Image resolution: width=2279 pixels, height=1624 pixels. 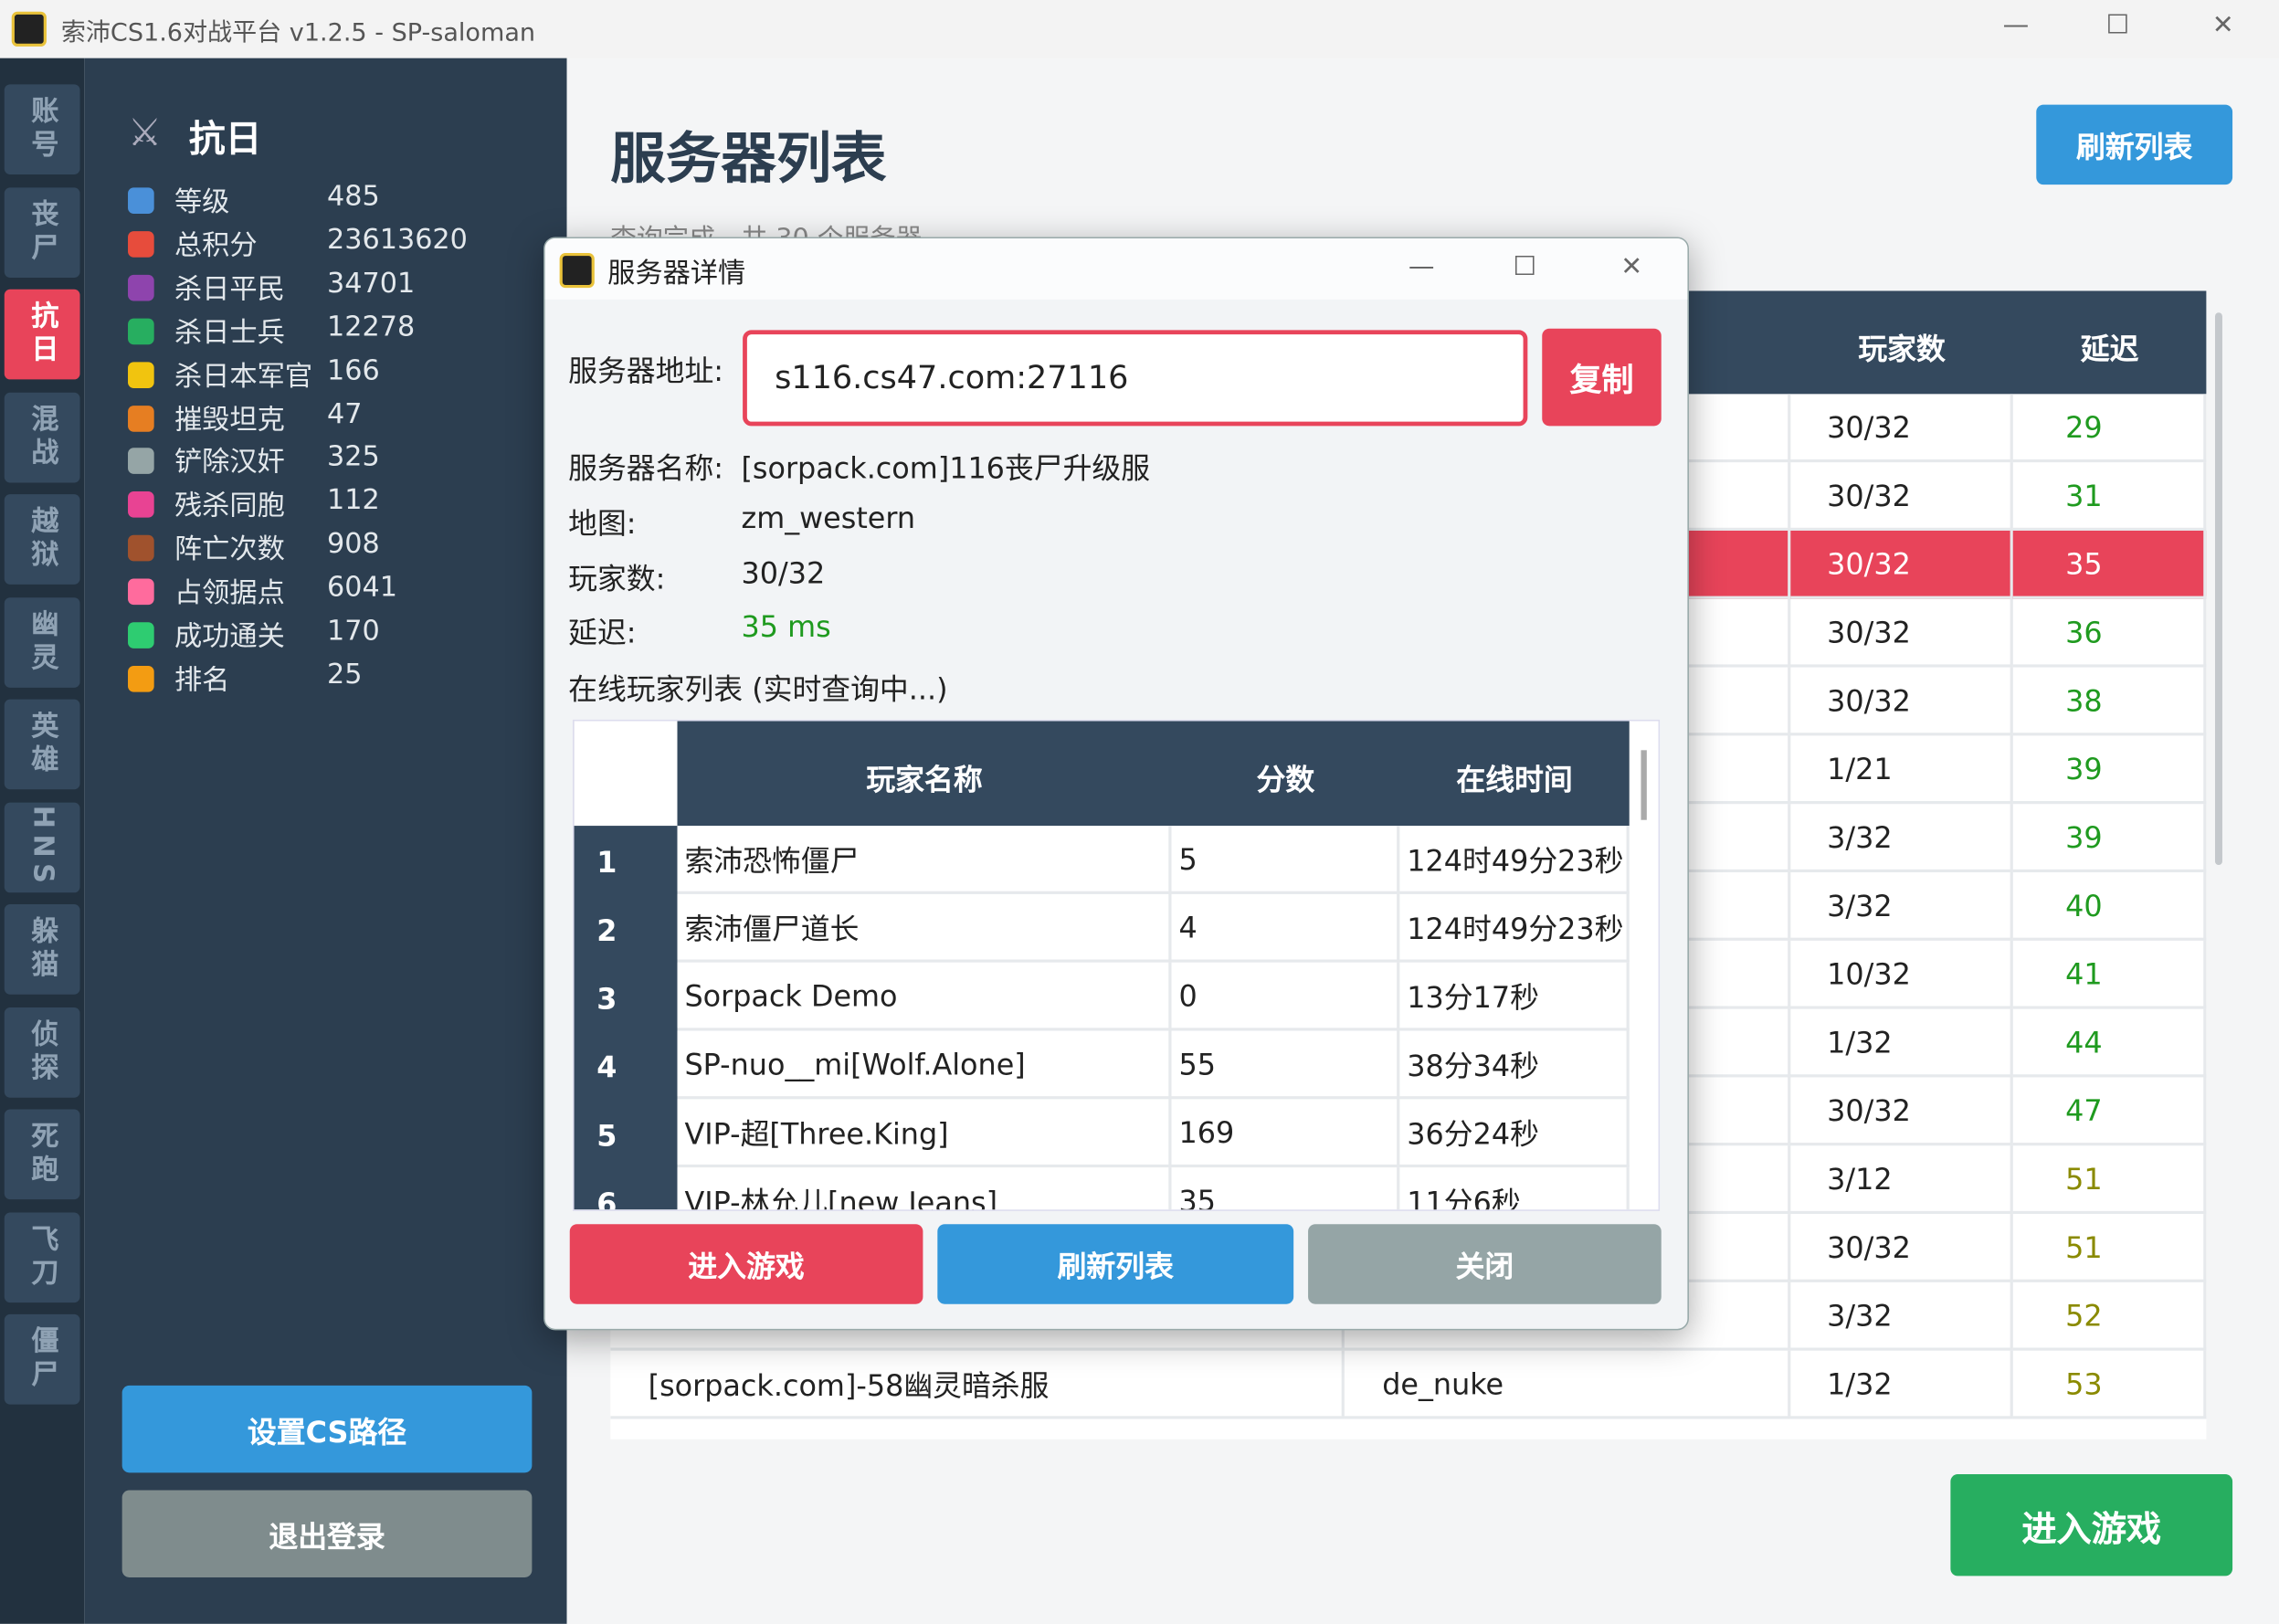 What do you see at coordinates (2134, 144) in the screenshot?
I see `refresh-button: 刷新列表` at bounding box center [2134, 144].